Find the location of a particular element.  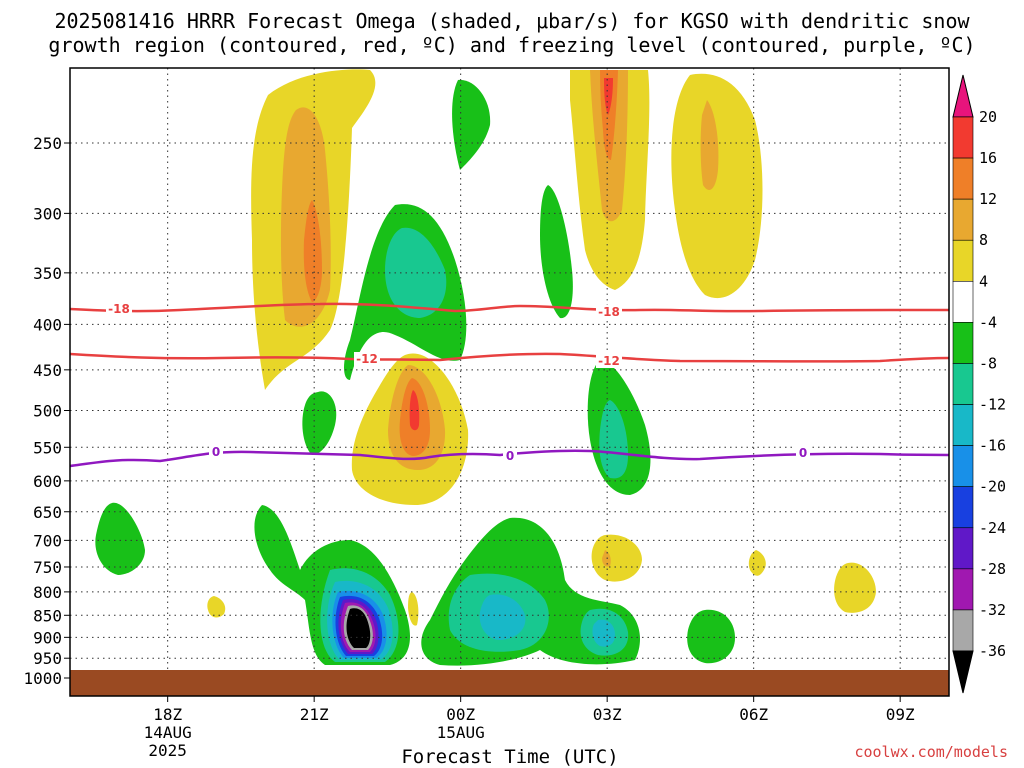

colorbar-label: -24 is located at coordinates (992, 528).